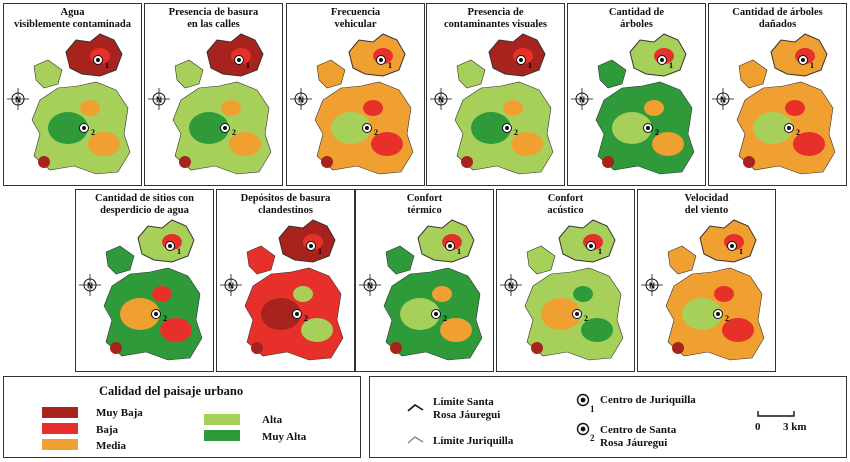  What do you see at coordinates (592, 438) in the screenshot?
I see `center-2-number: 2` at bounding box center [592, 438].